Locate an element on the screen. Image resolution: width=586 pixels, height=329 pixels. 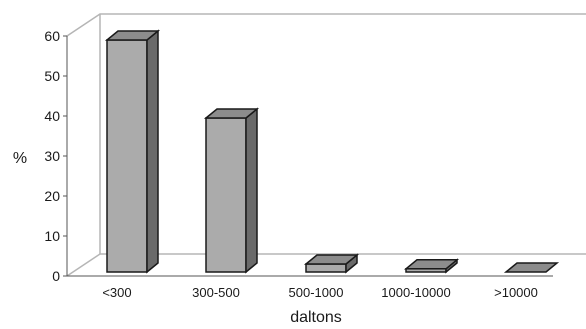
y-tick-label: 20 is located at coordinates (52, 196).